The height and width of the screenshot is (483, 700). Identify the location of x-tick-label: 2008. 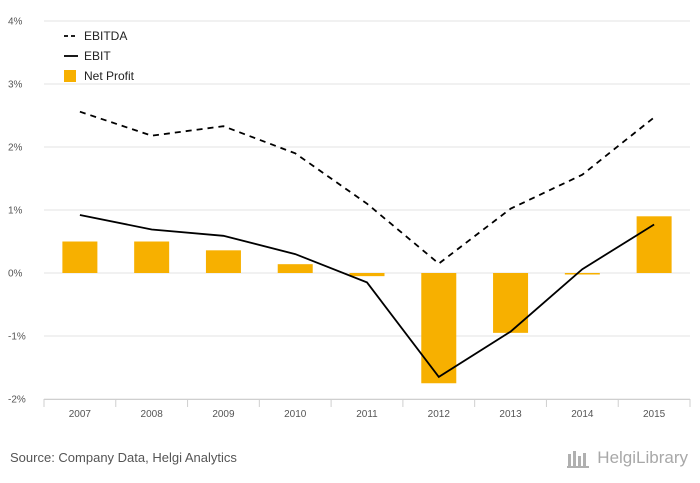
(152, 414).